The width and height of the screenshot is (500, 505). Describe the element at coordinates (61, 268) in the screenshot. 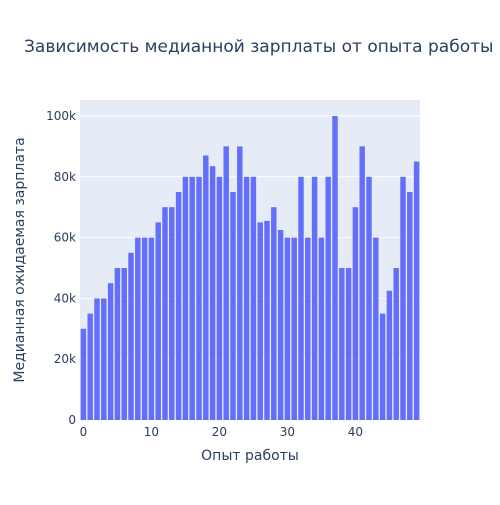

I see `y-tick-labels: 0 20k 40k 60k 80k 100k` at that location.